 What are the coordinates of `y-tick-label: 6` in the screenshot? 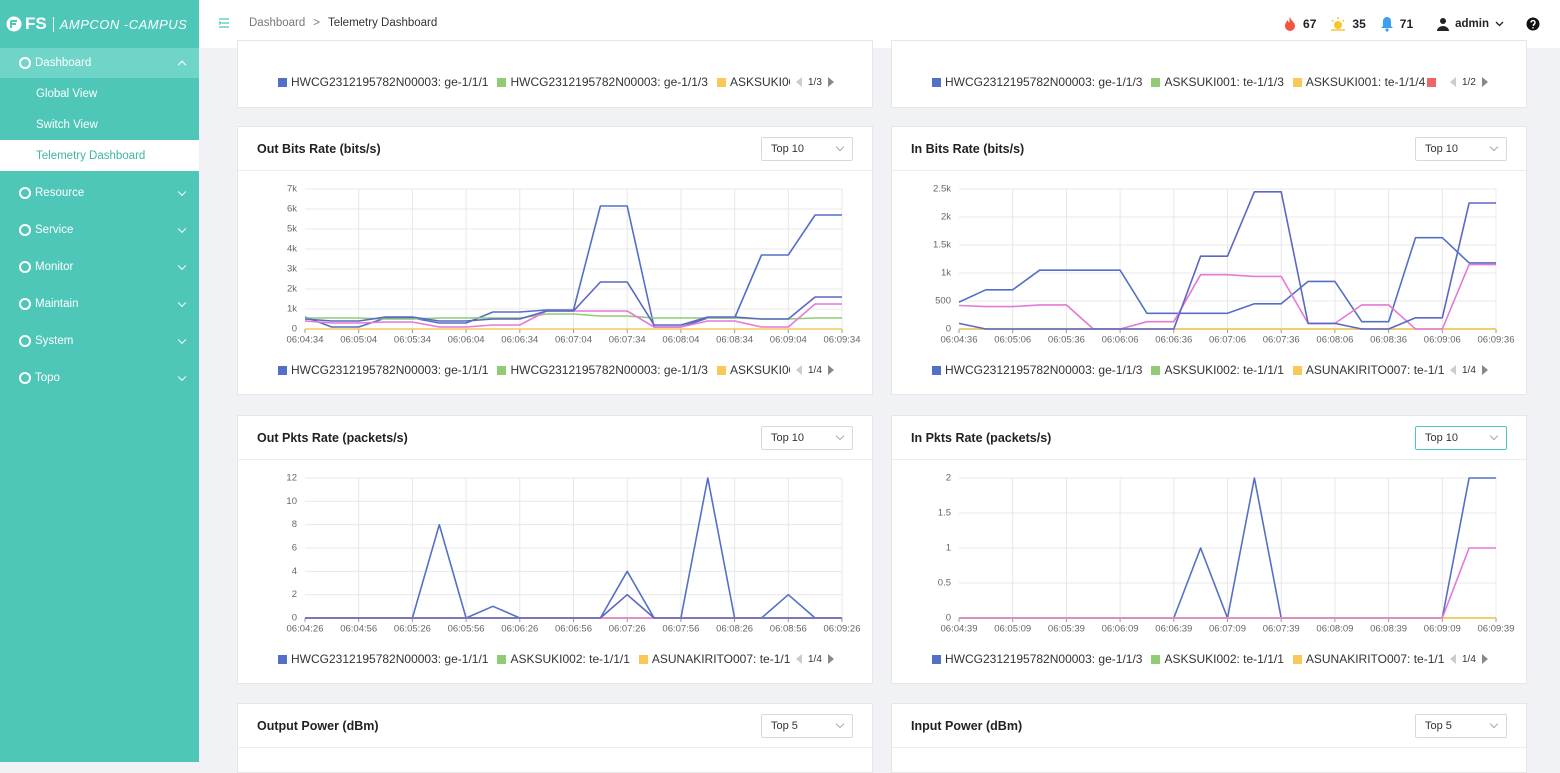 It's located at (294, 548).